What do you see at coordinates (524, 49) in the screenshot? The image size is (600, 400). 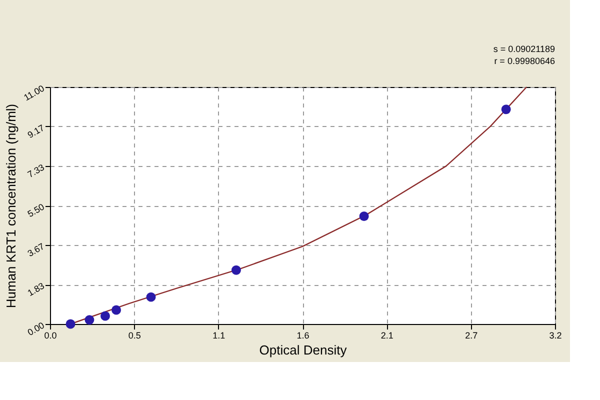 I see `text: s = 0.09021189` at bounding box center [524, 49].